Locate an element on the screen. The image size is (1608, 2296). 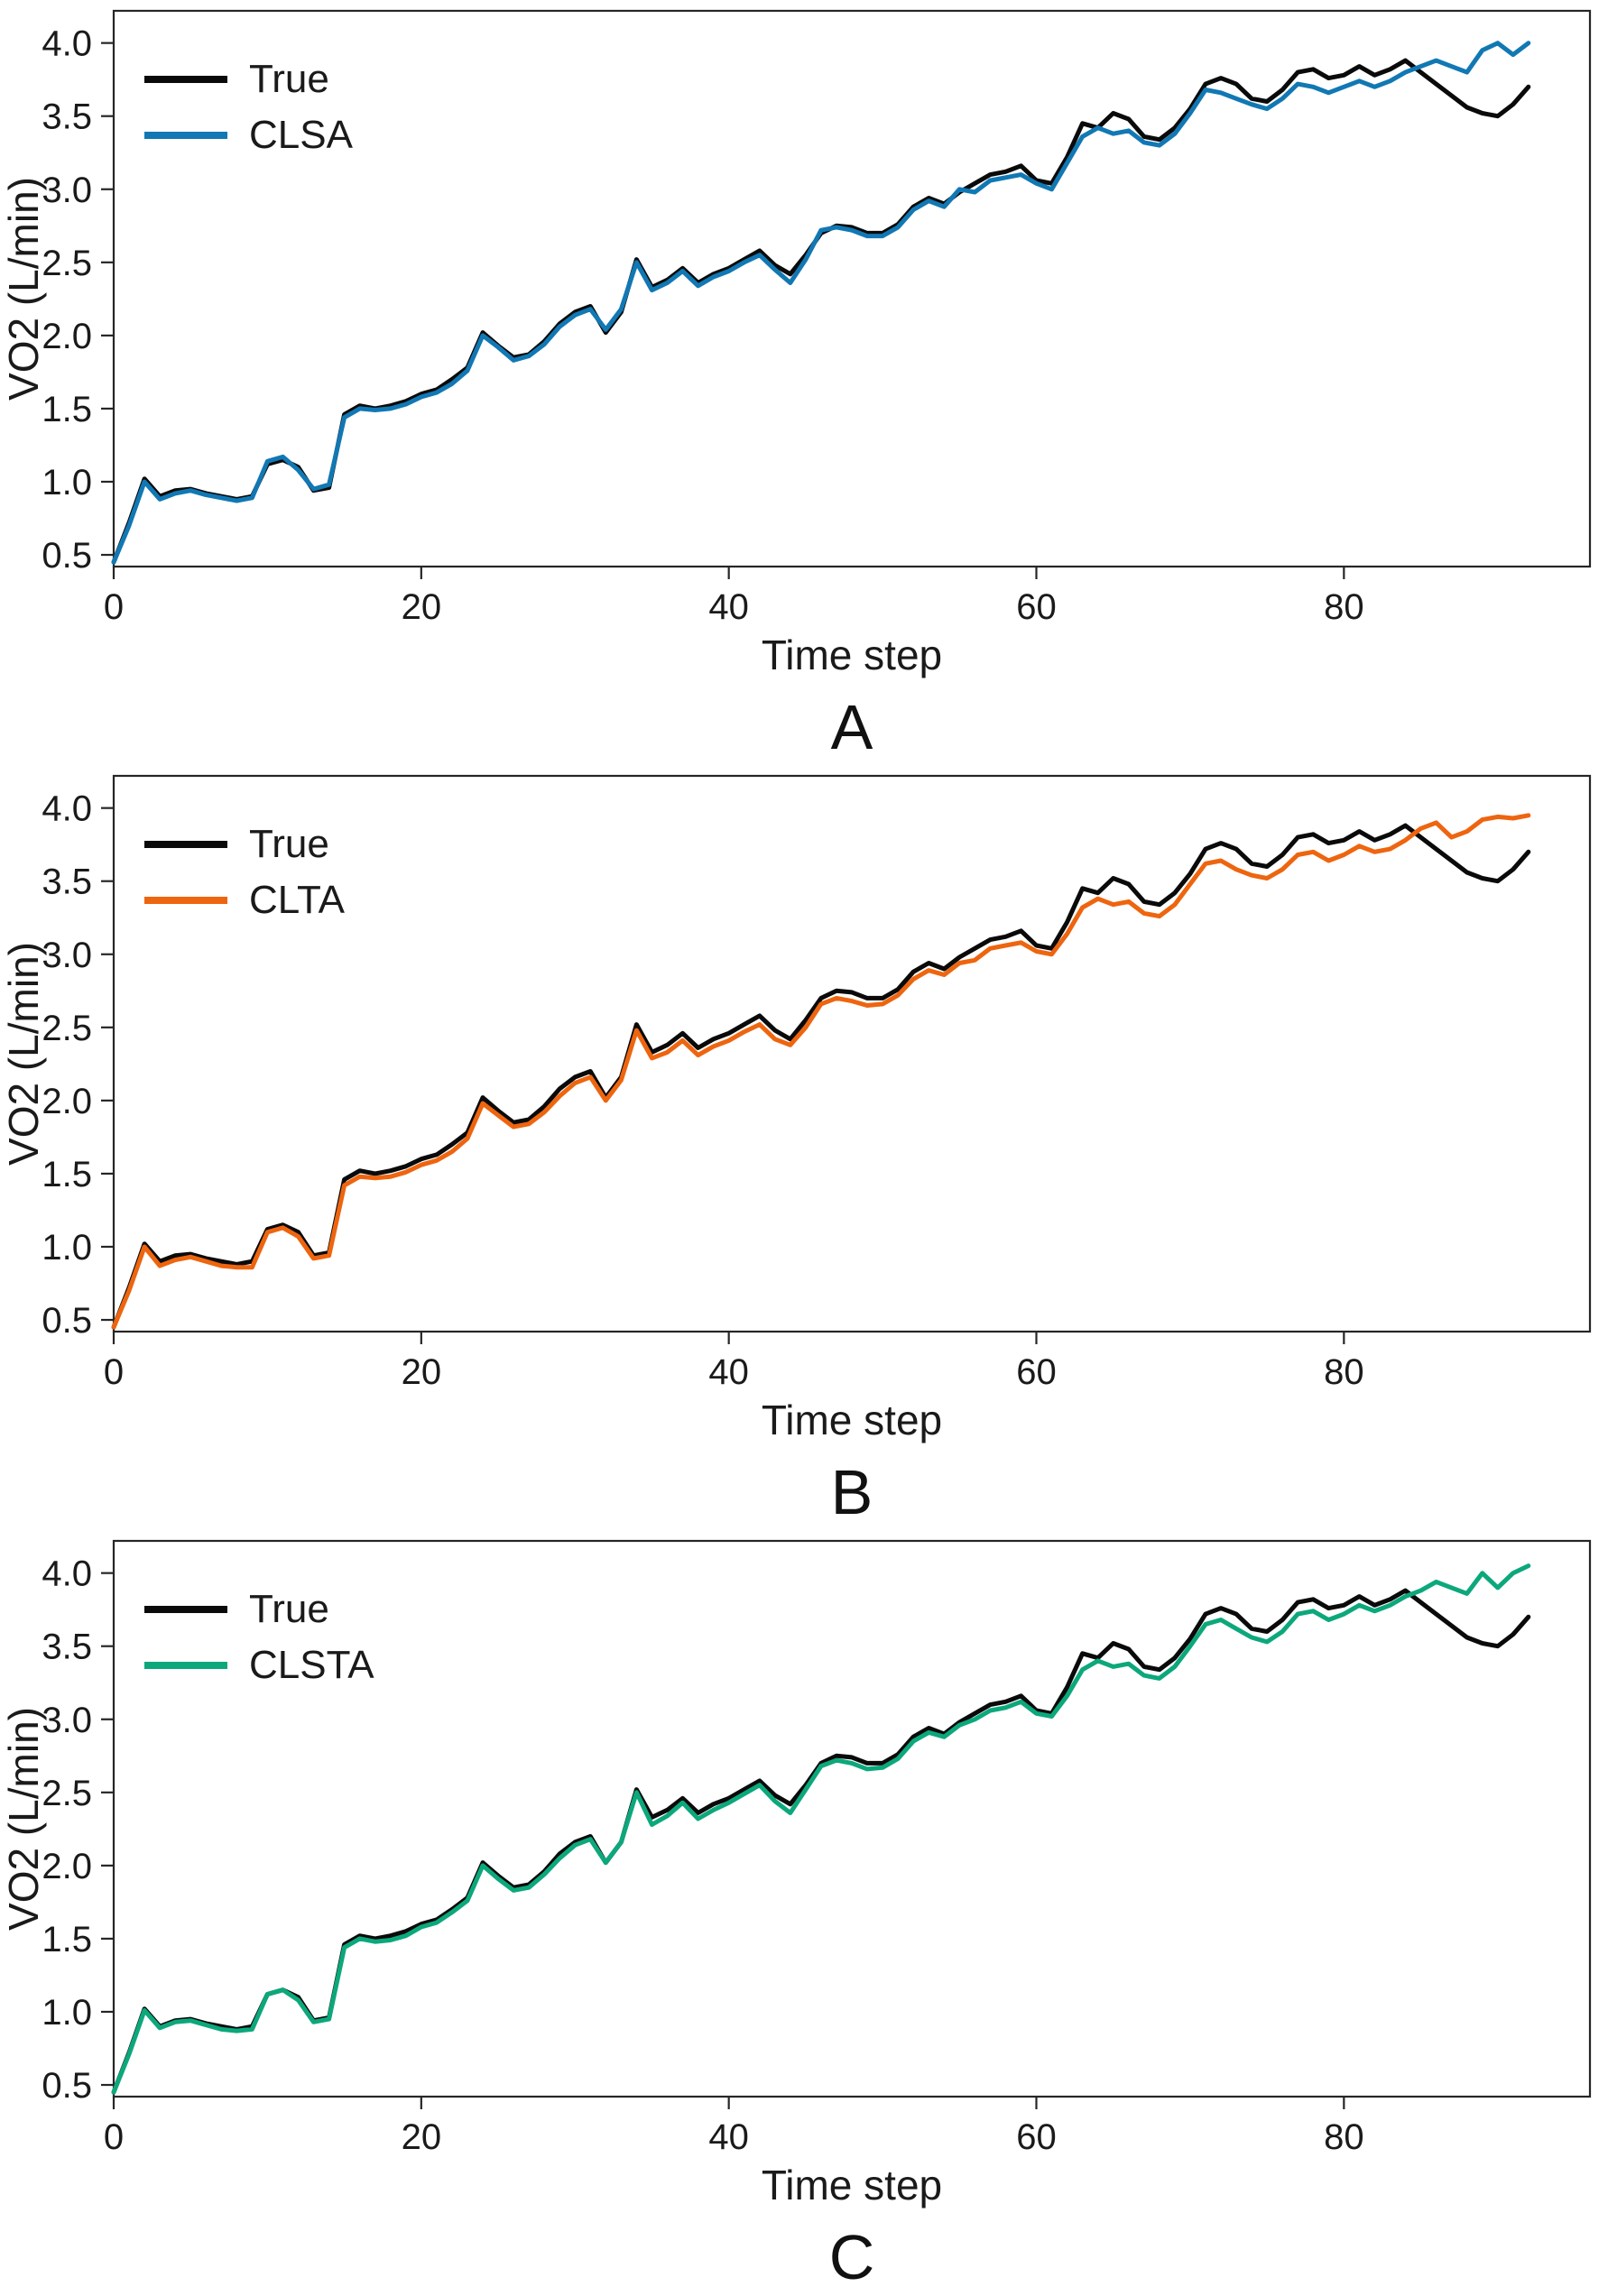
legend-label-pred: CLSA is located at coordinates (301, 135).